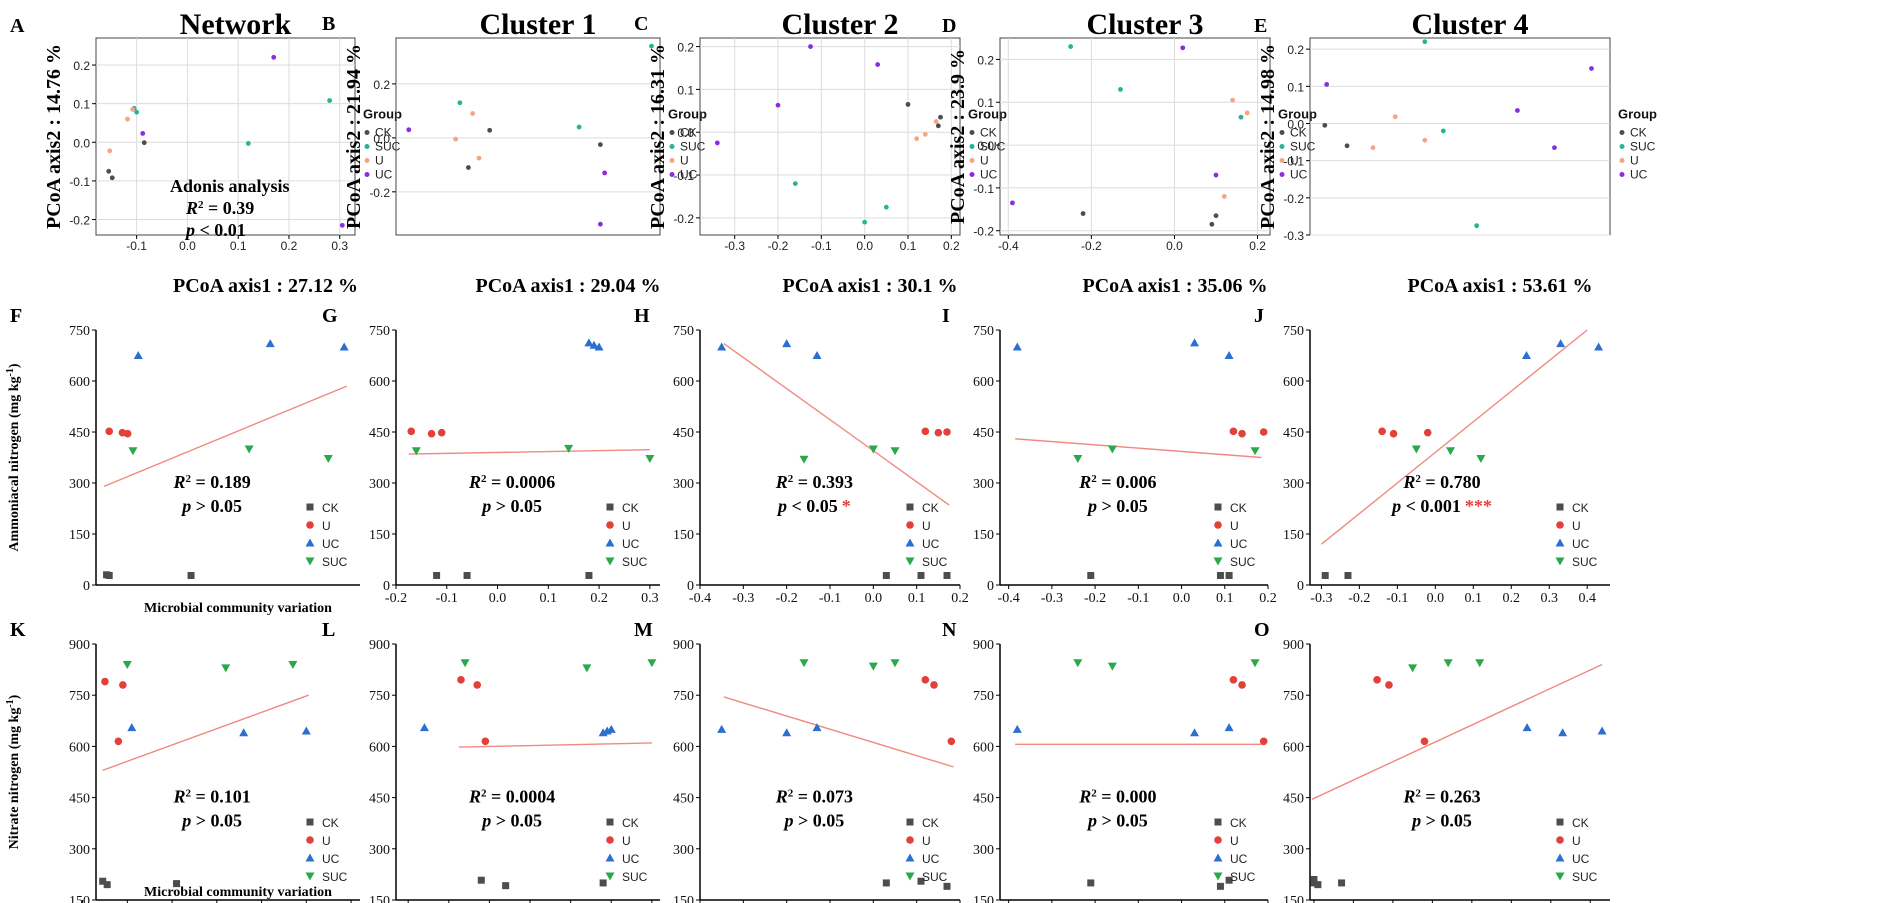  I want to click on x-tick-label: -0.4, so click(1009, 598).